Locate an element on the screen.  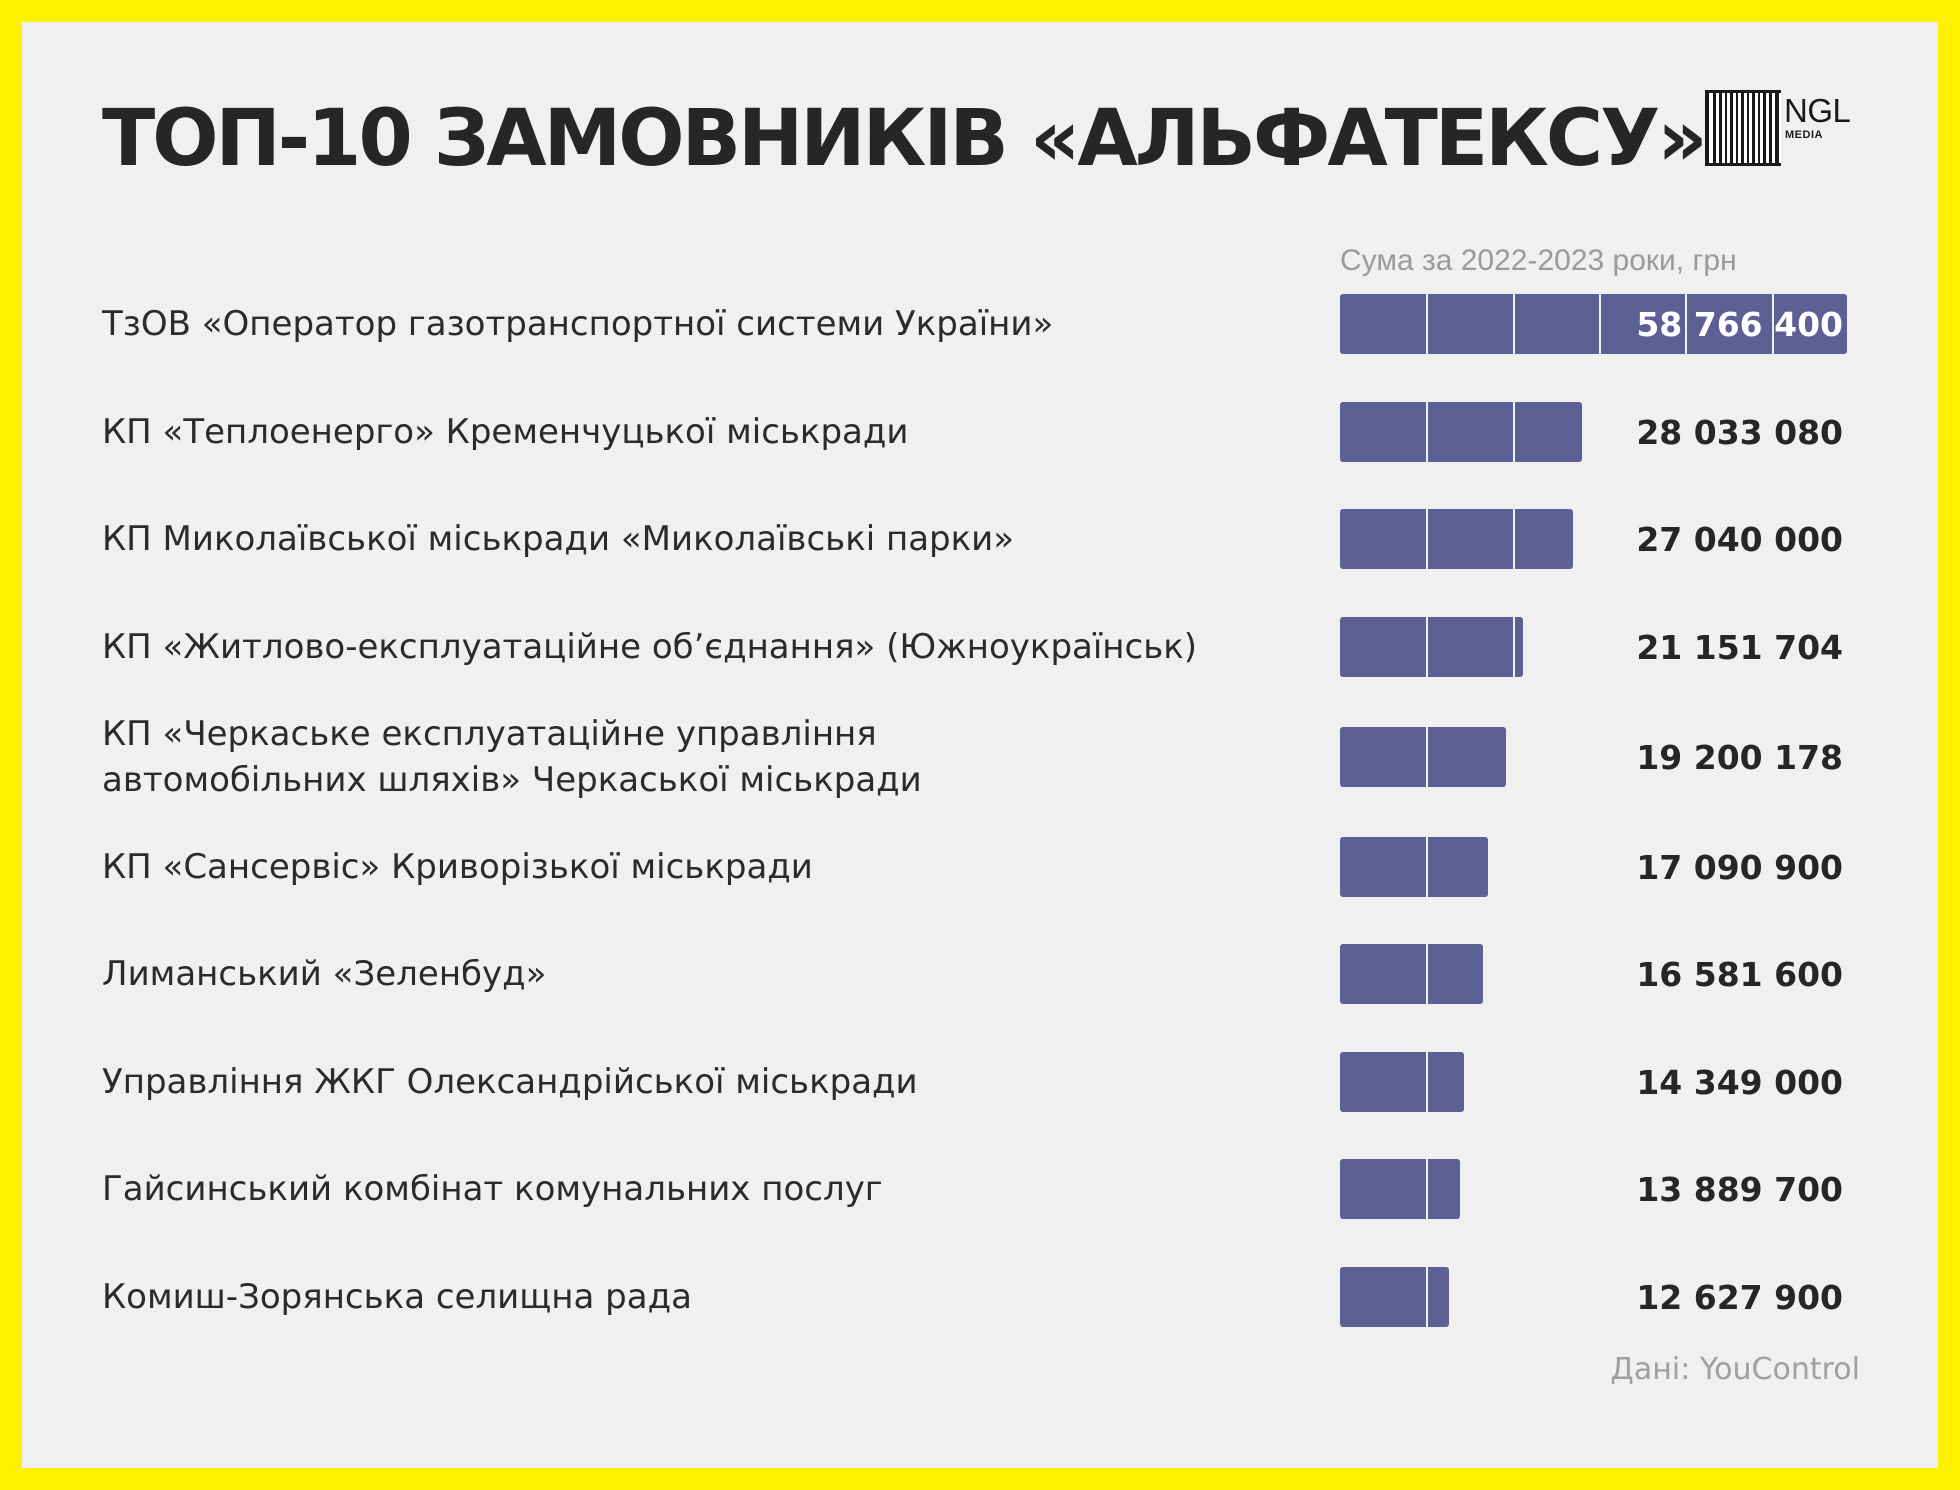
chart-row: Лиманський «Зеленбуд» 16 581 600 is located at coordinates (980, 974).